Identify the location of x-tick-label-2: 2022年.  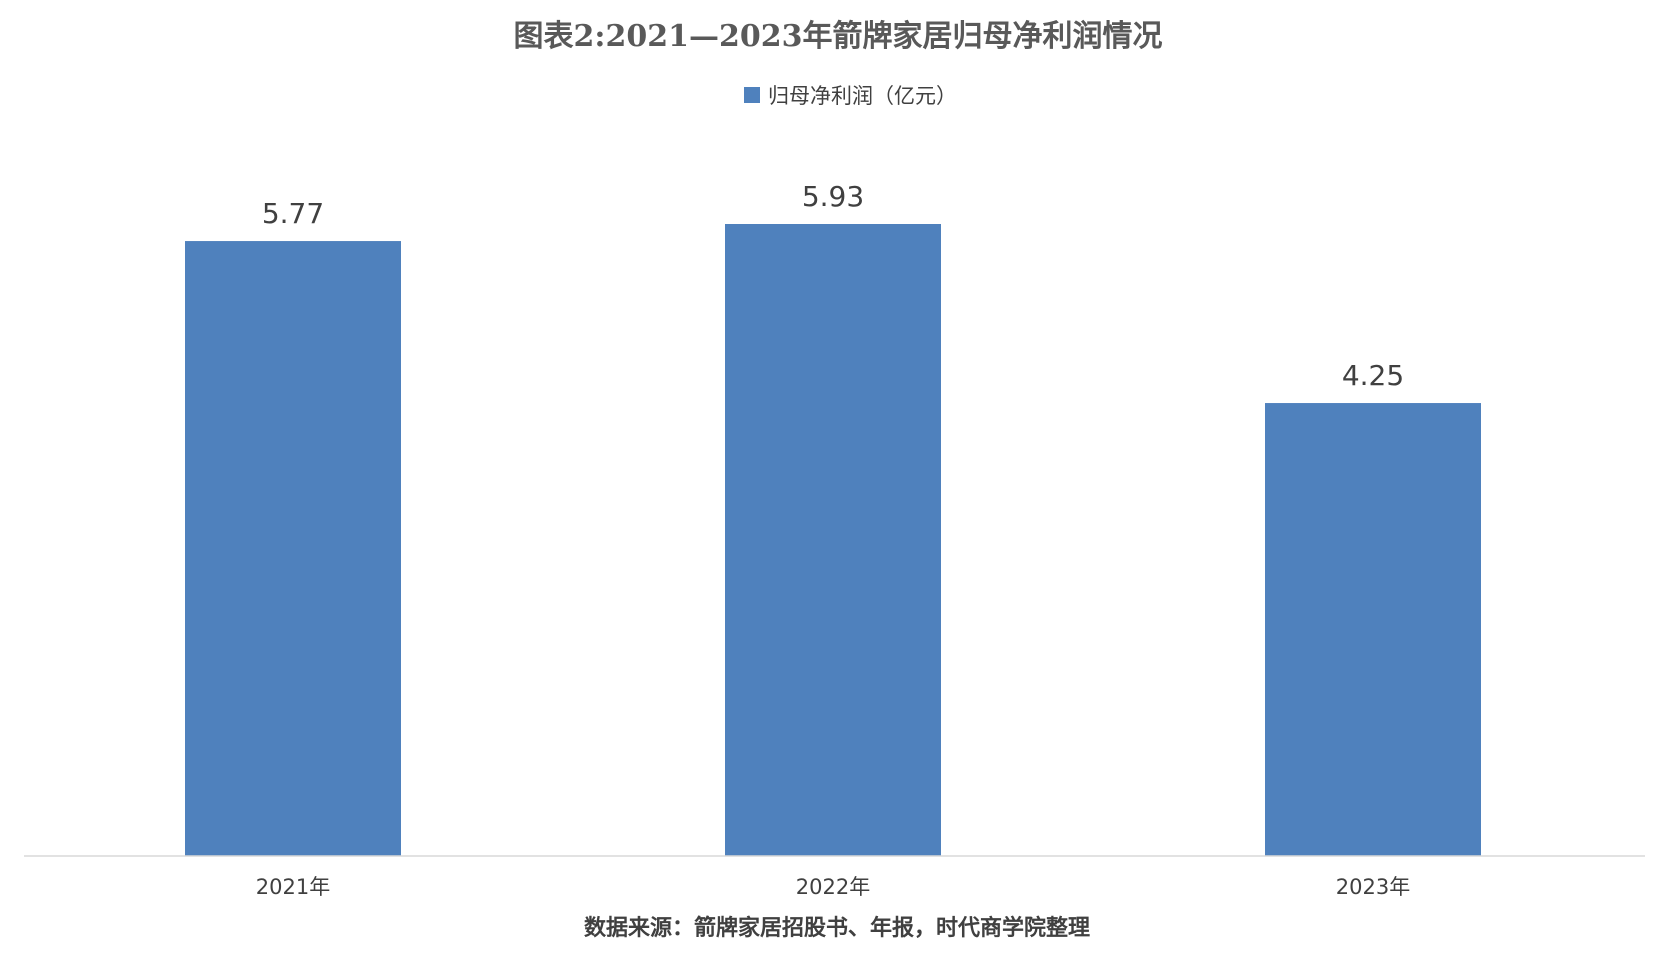
(833, 887).